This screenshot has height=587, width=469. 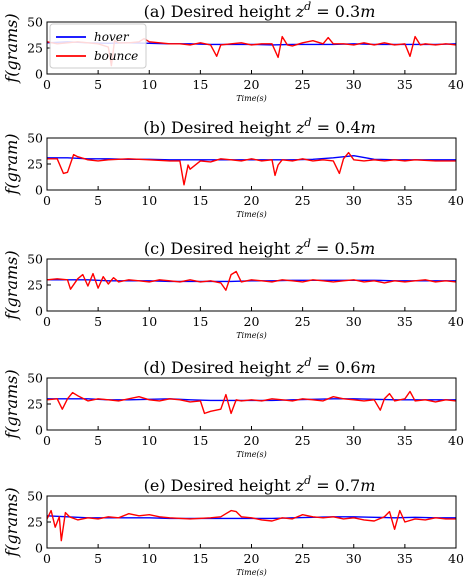 What do you see at coordinates (300, 485) in the screenshot?
I see `title-variable: z` at bounding box center [300, 485].